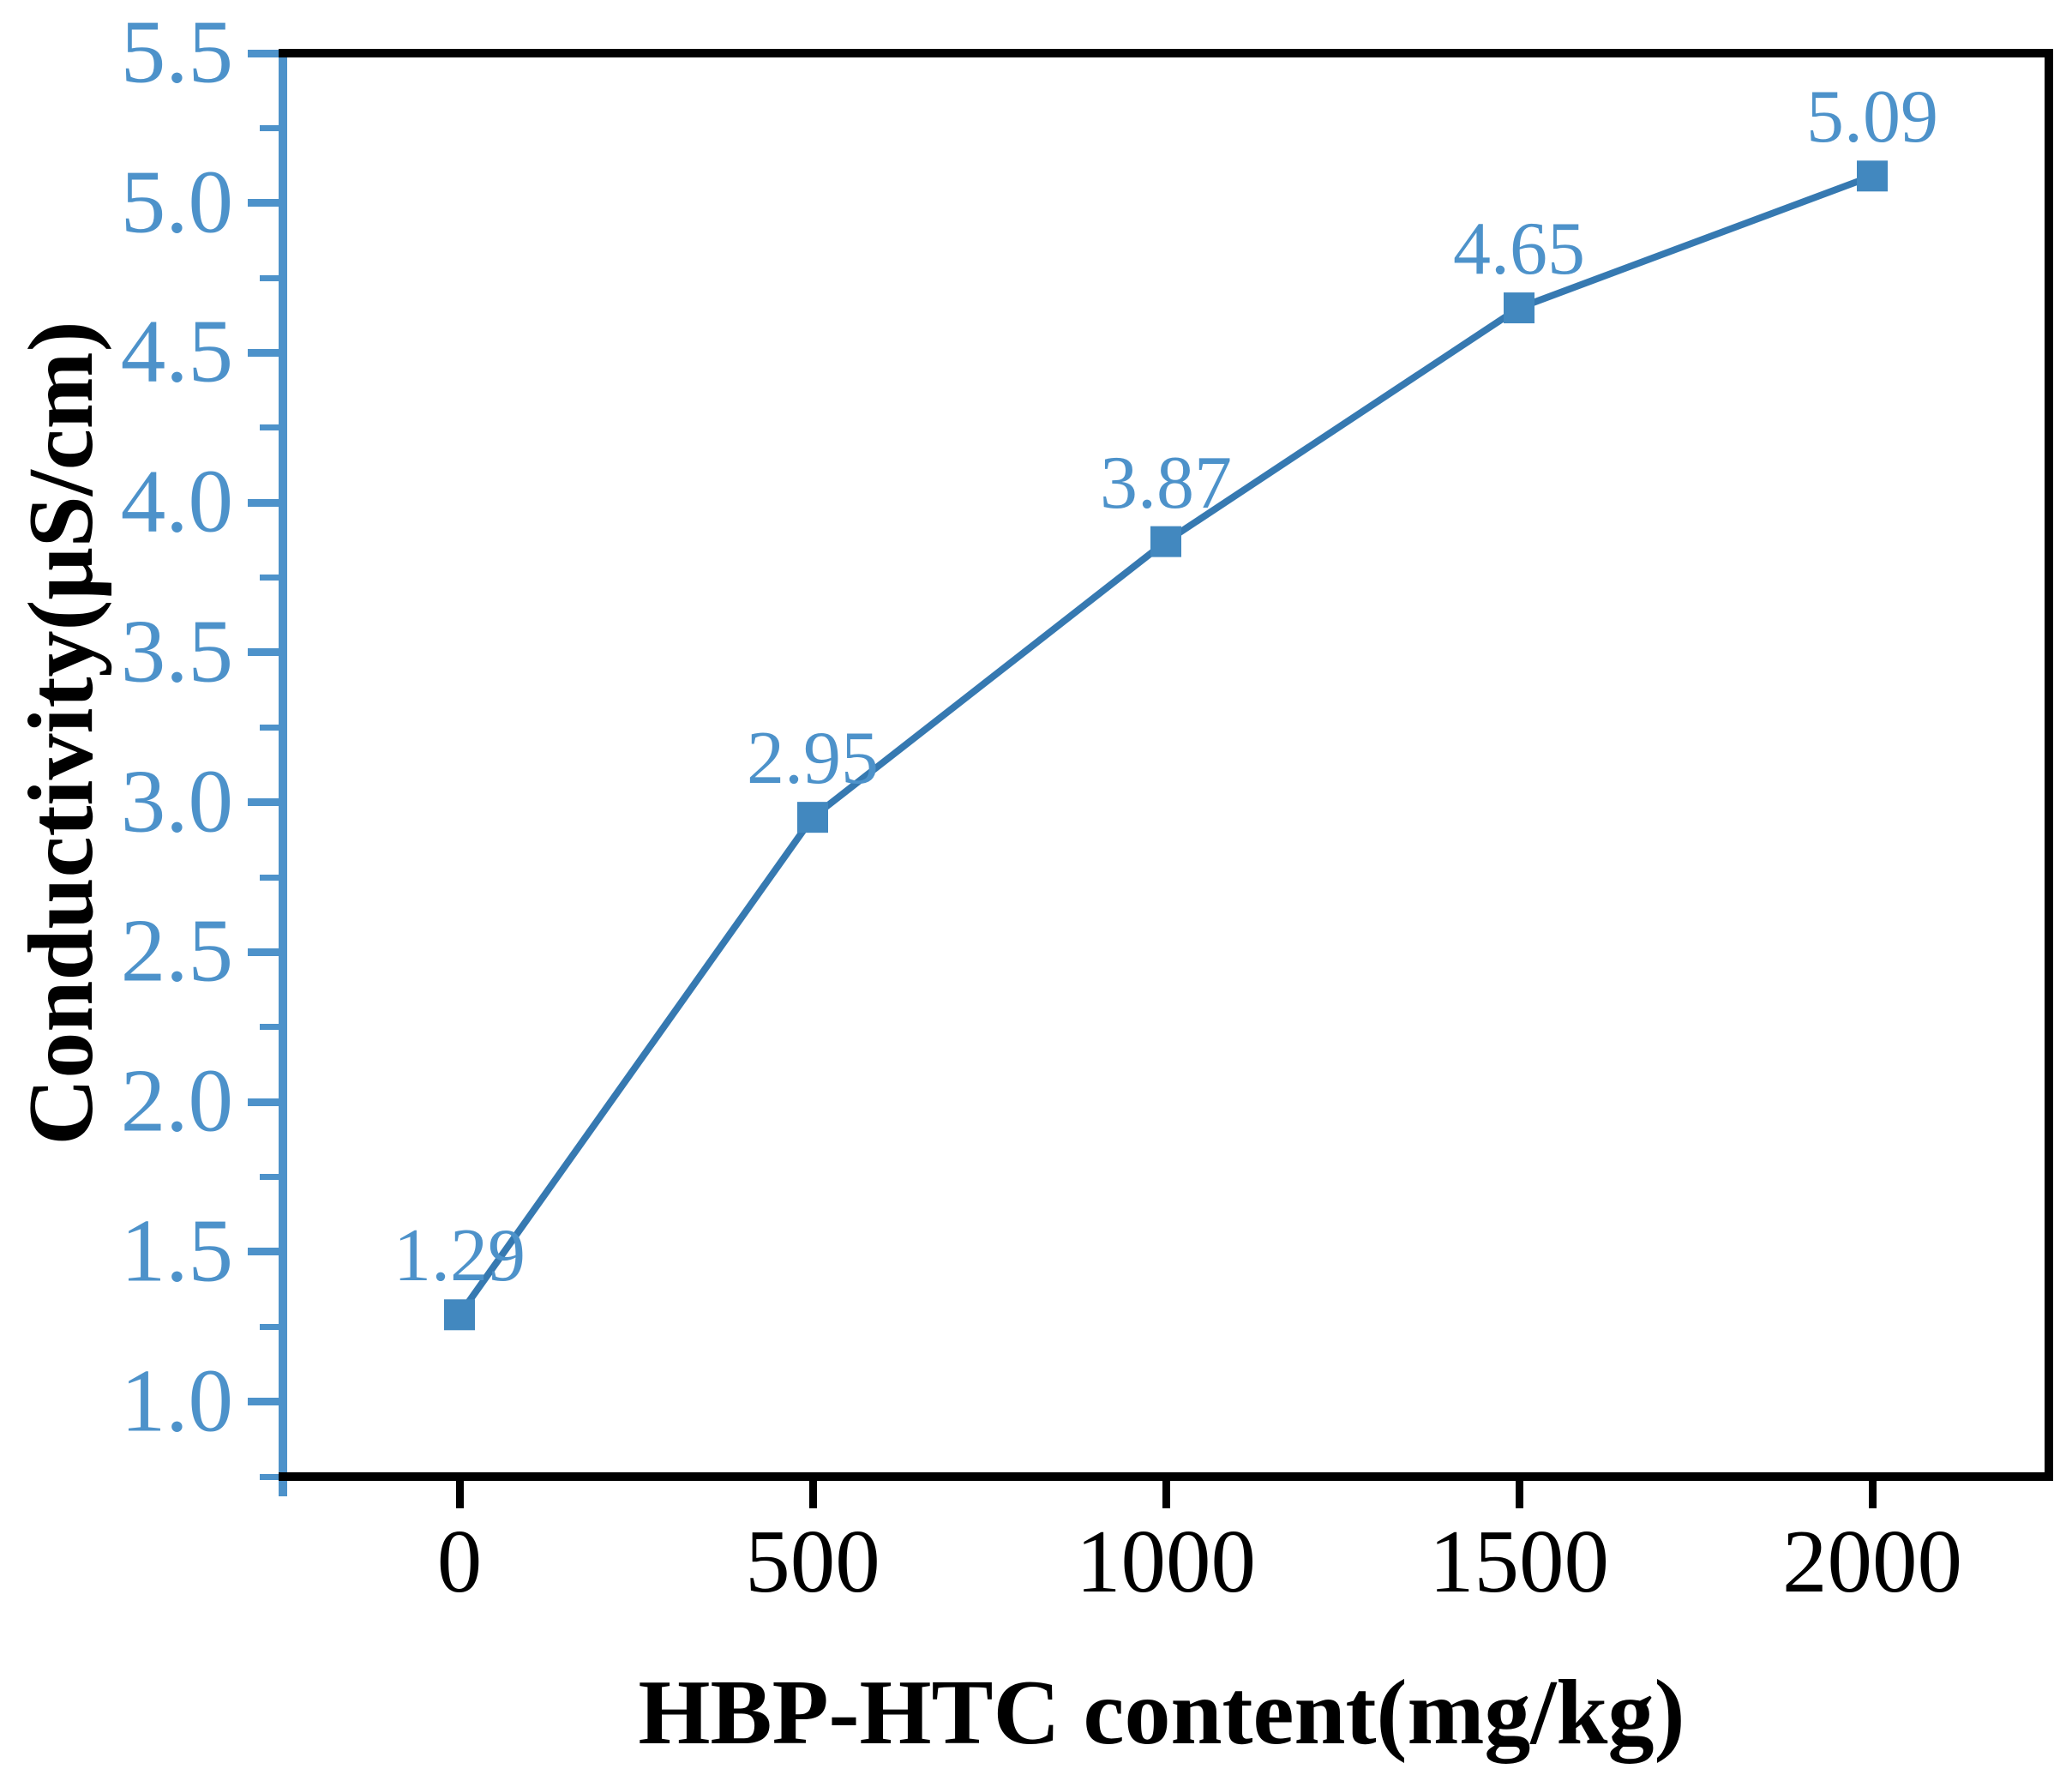 The width and height of the screenshot is (2072, 1775). Describe the element at coordinates (61, 733) in the screenshot. I see `y-axis-title: Conductivity(μS/cm)` at that location.